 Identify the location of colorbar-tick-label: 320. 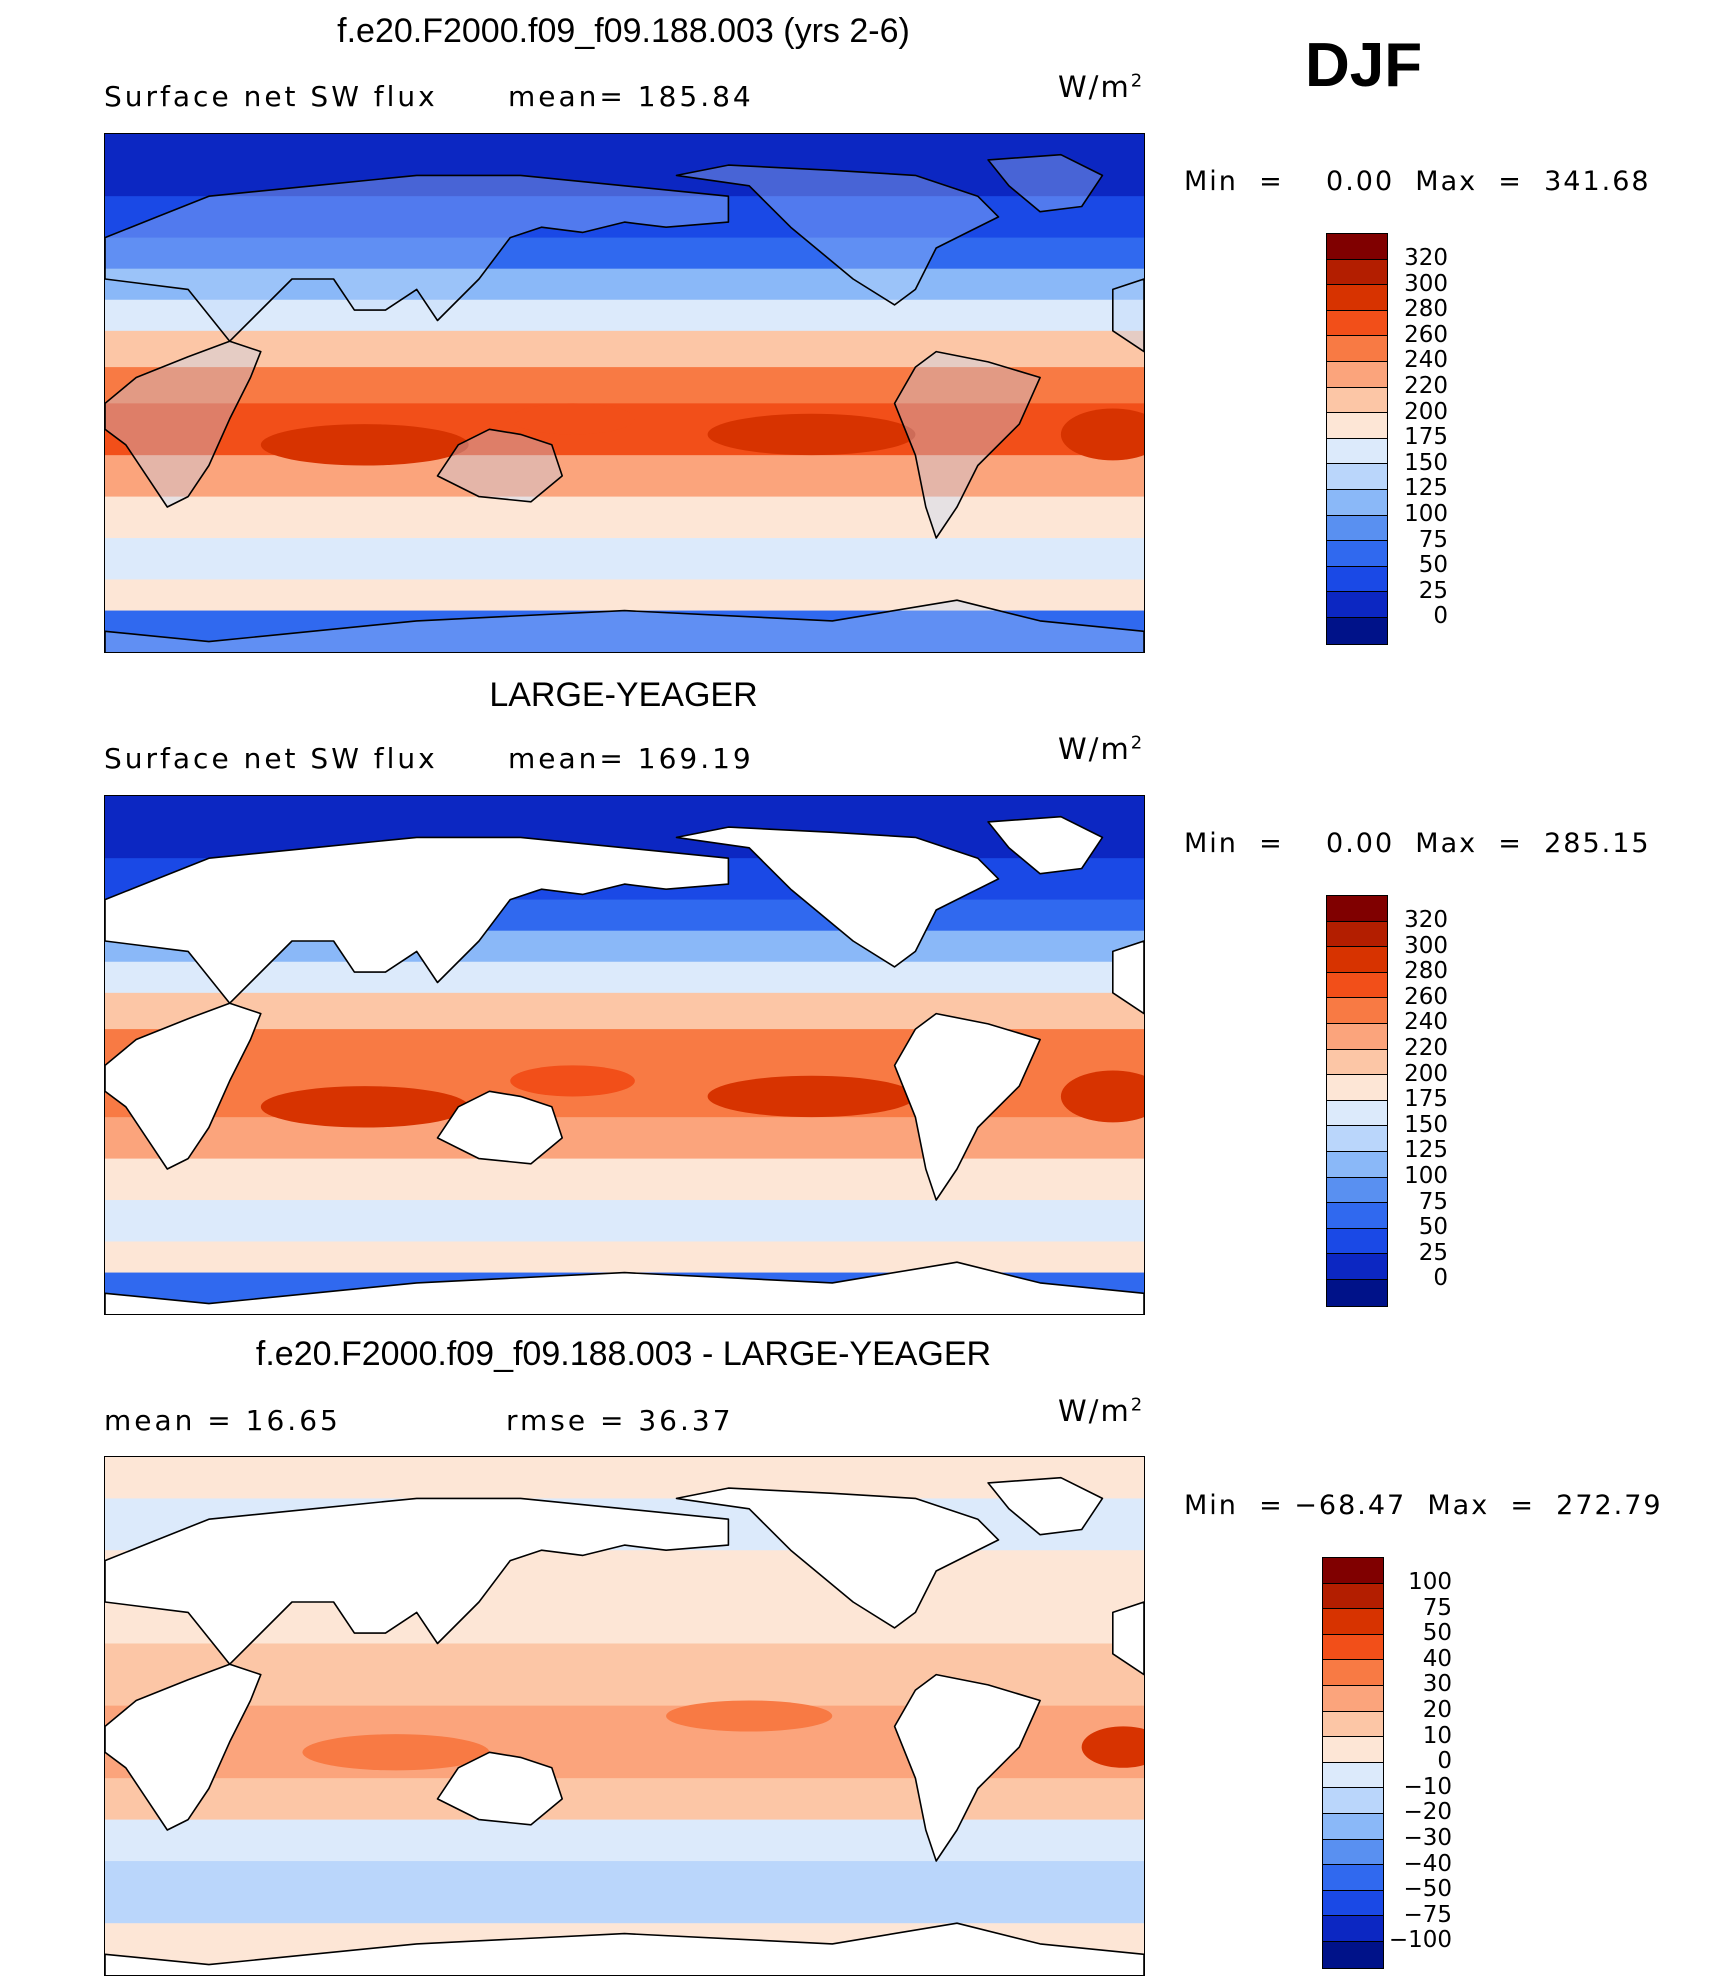
(1426, 920).